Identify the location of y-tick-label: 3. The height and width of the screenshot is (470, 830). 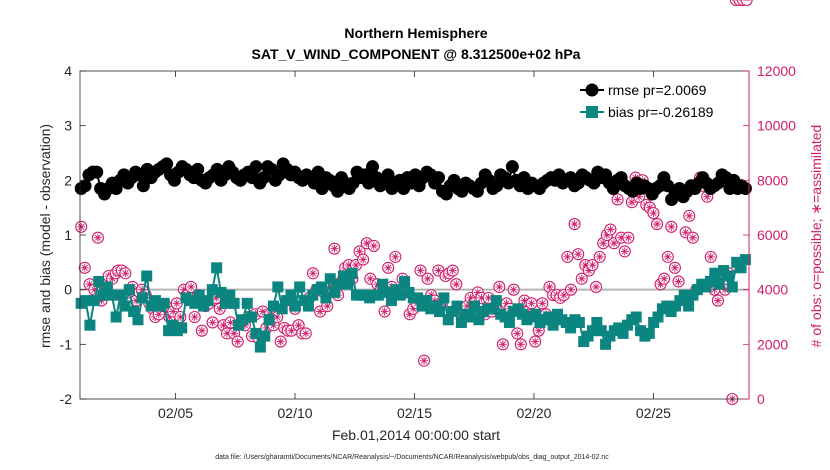
(68, 126).